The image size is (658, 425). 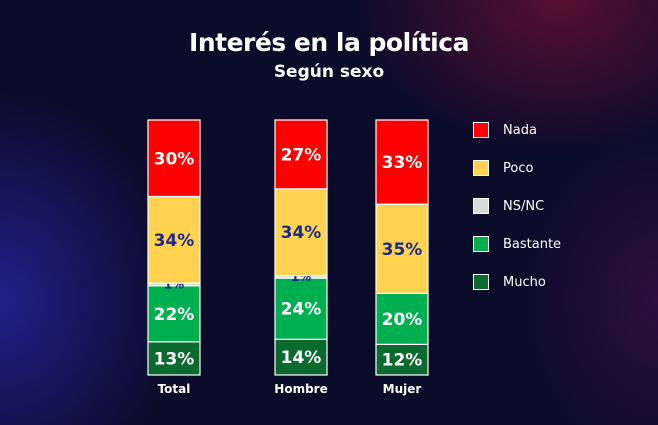 I want to click on data-label: 30%, so click(x=174, y=159).